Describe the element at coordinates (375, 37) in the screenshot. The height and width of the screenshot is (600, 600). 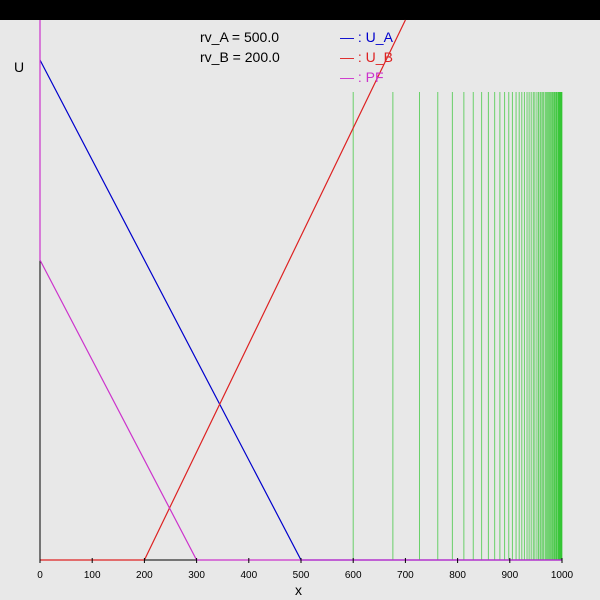
I see `legend-label-u-a: : U_A` at that location.